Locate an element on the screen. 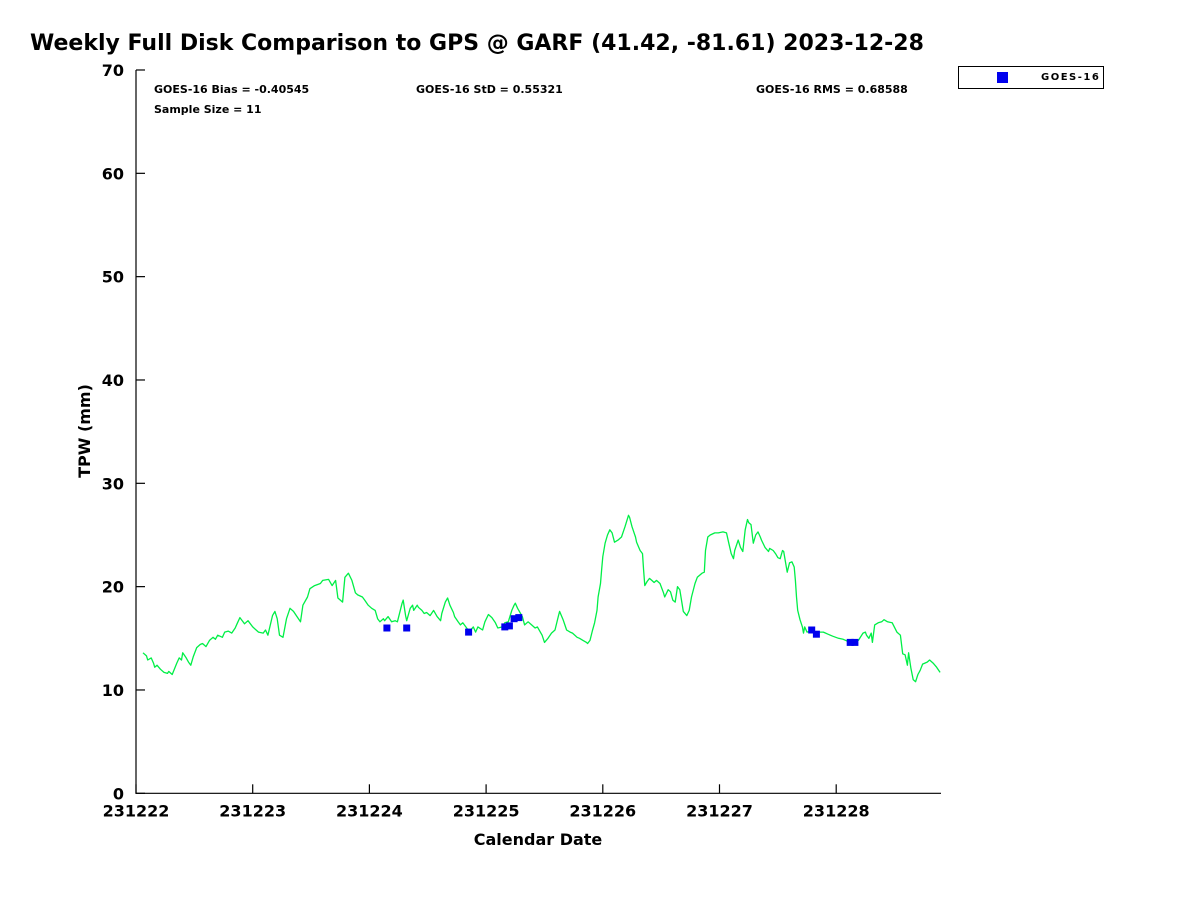  stat-rms: GOES-16 RMS = 0.68588 is located at coordinates (832, 89).